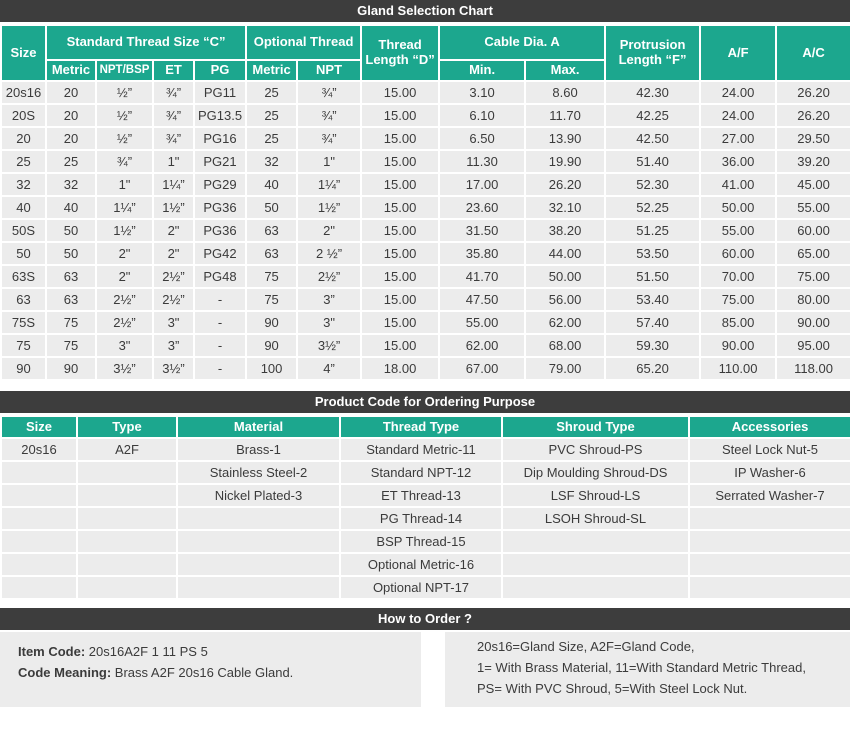 The image size is (850, 738). I want to click on table-cell: 51.25, so click(653, 230).